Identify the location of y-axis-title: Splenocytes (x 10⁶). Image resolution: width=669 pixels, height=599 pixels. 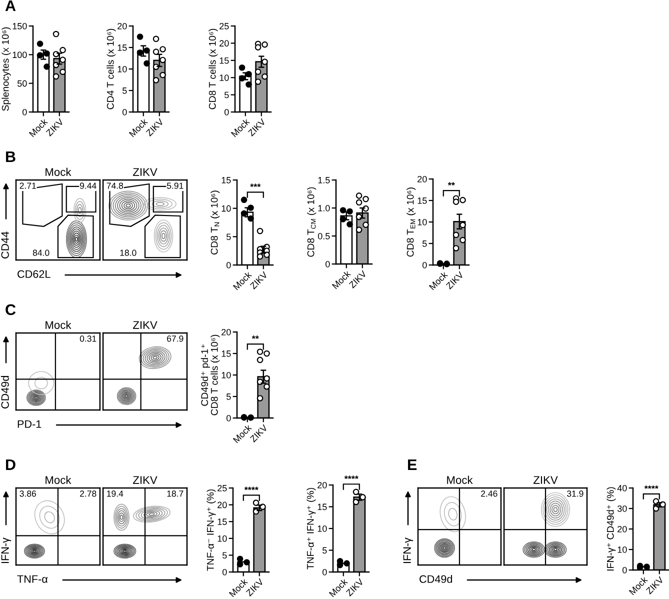
(6, 69).